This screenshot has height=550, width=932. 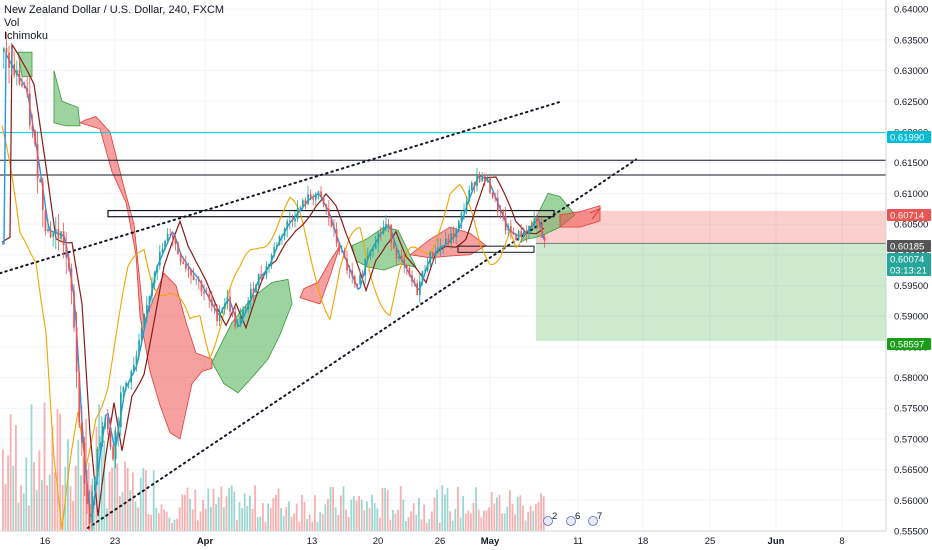 I want to click on y-tick-label: 0.57000, so click(x=911, y=439).